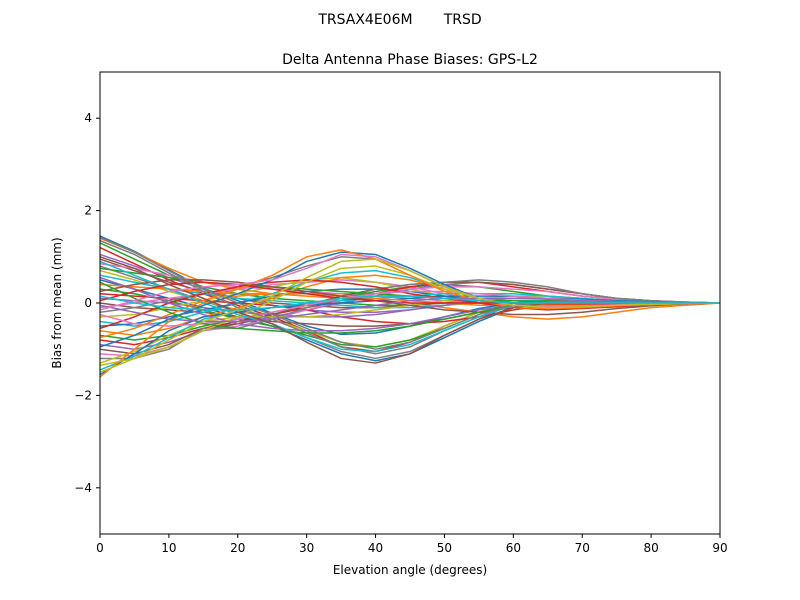  I want to click on y-tick-label: −4, so click(83, 488).